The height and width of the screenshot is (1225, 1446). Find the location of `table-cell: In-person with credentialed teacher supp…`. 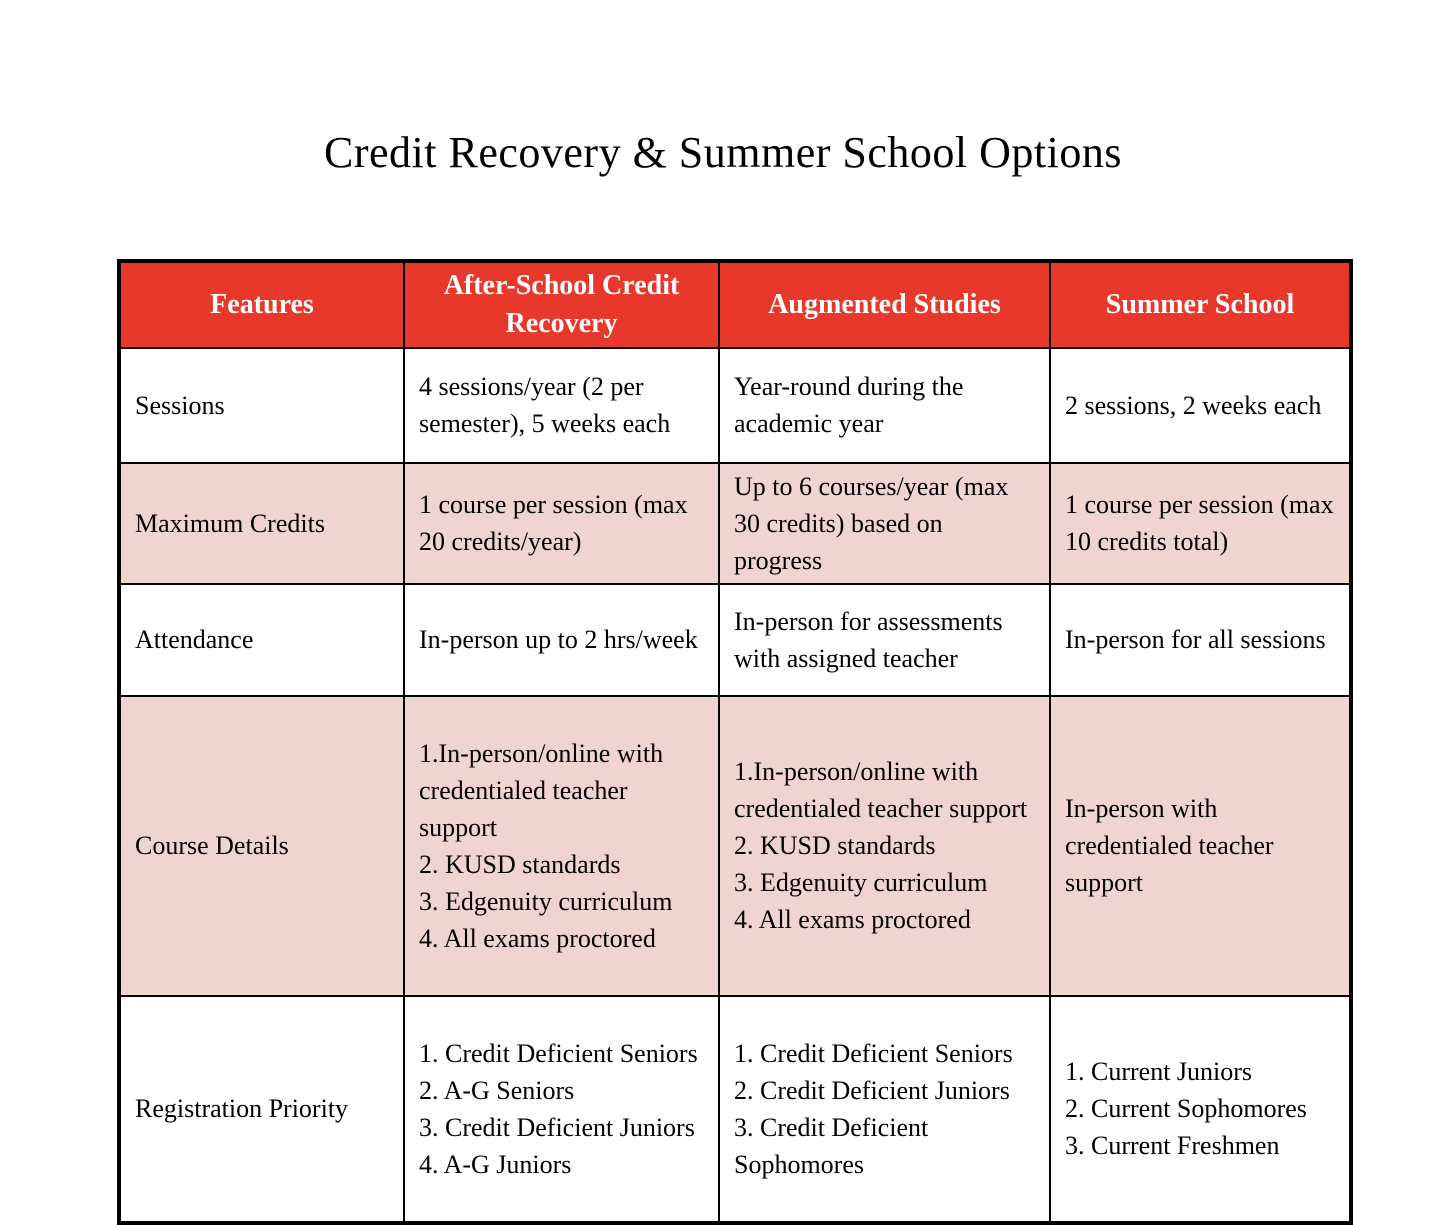

table-cell: In-person with credentialed teacher supp… is located at coordinates (1200, 845).